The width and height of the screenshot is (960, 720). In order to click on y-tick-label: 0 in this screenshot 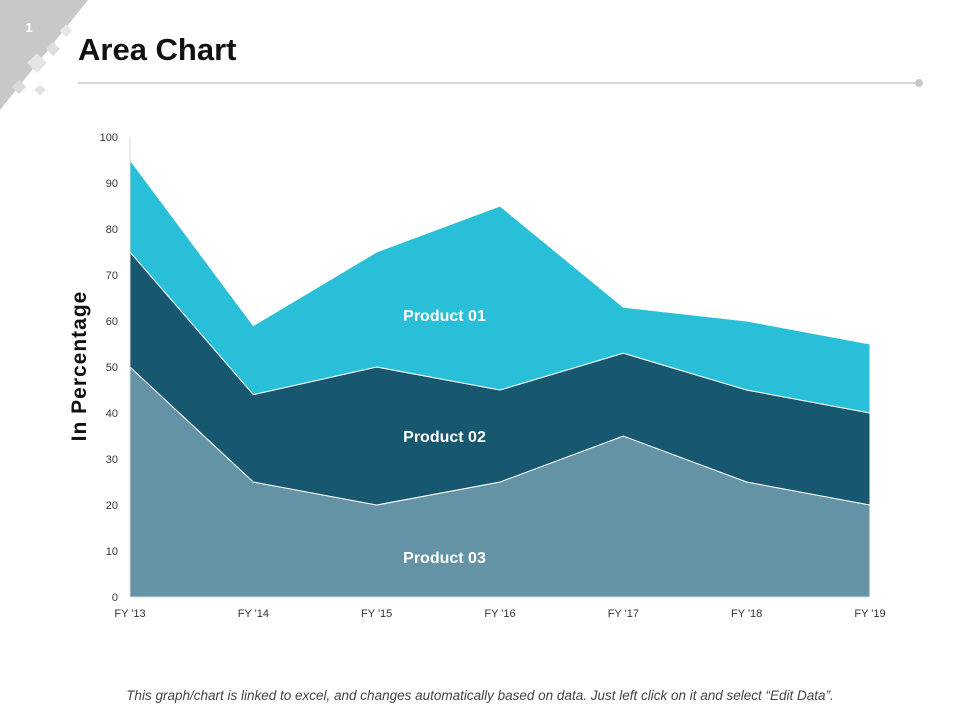, I will do `click(115, 598)`.